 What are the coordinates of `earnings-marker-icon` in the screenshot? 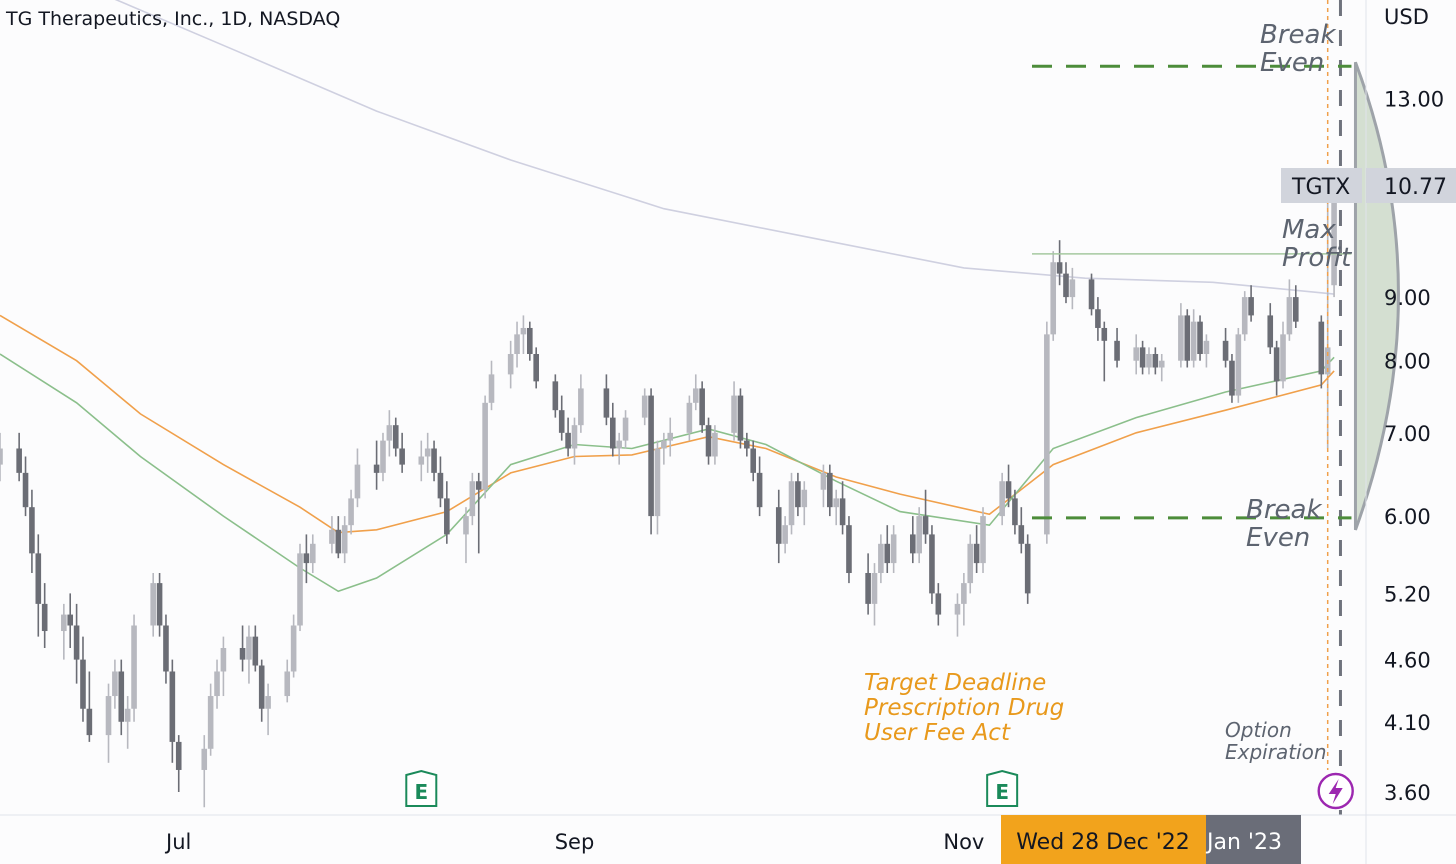 It's located at (421, 788).